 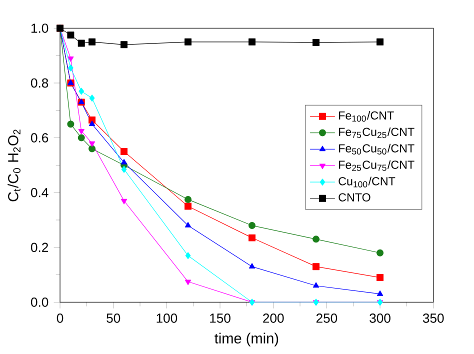 I want to click on x-tick-label: 300, so click(x=380, y=318).